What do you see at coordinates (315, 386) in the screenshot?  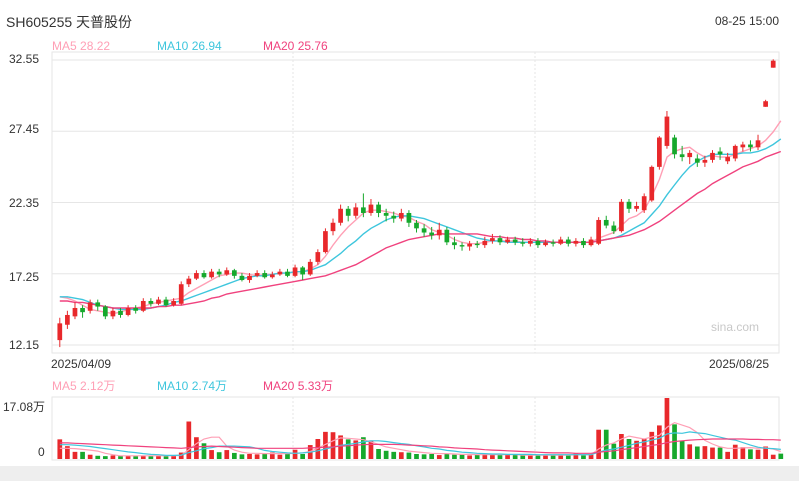 I see `volume-ma20-value: 5.33万` at bounding box center [315, 386].